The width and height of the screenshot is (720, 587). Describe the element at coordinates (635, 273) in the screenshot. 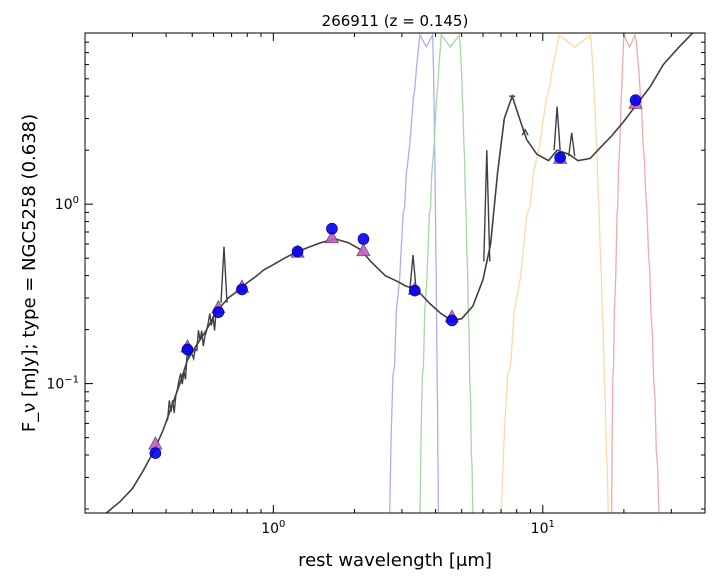

I see `filter-curve-w4` at that location.